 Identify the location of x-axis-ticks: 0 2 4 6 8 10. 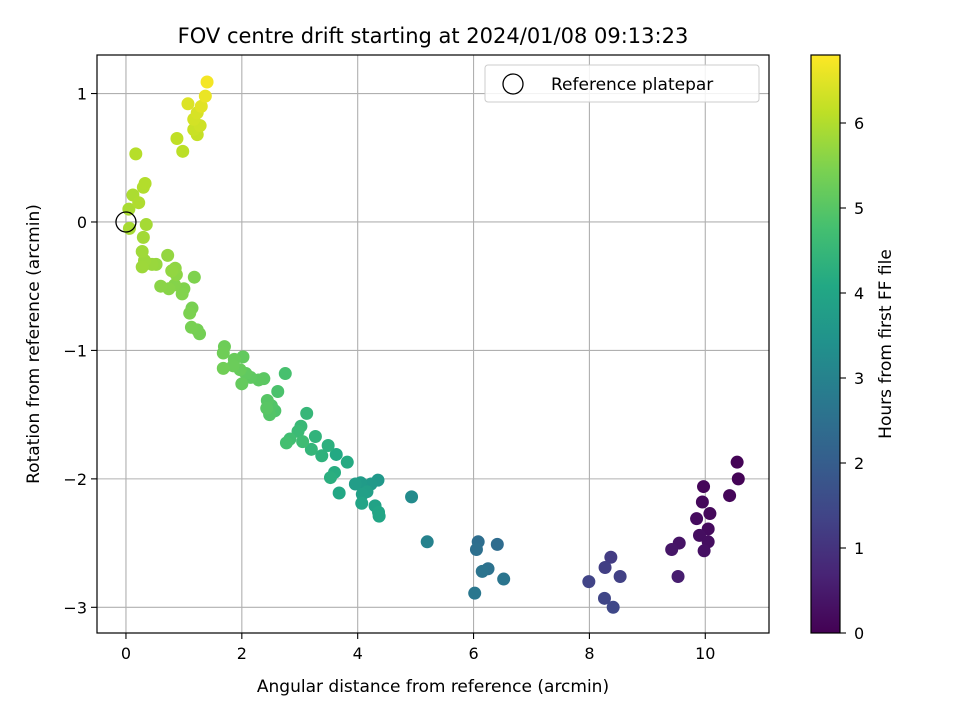
(418, 648).